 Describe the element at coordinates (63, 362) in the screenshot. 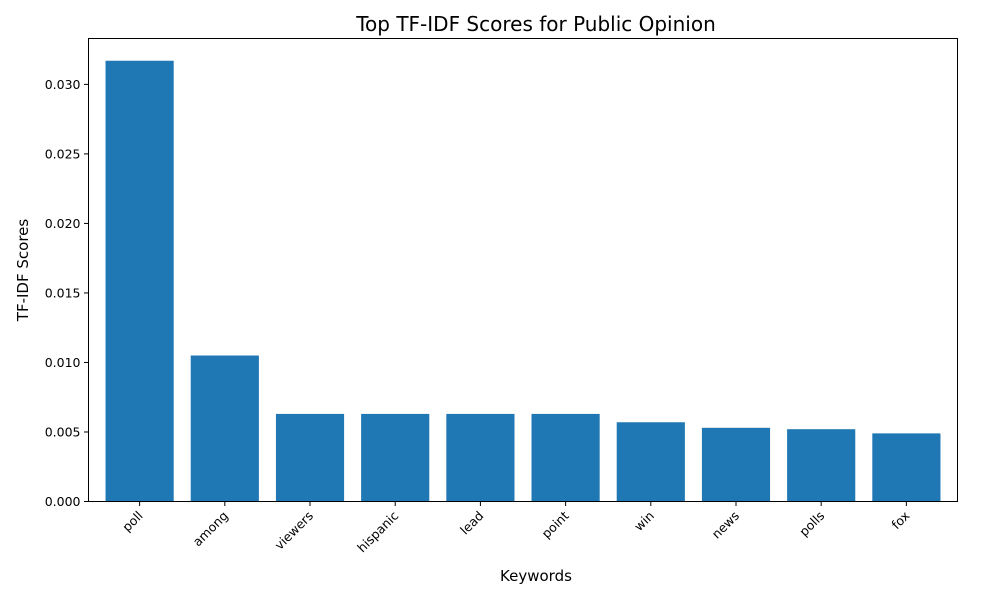

I see `y-tick-label: 0.010` at that location.